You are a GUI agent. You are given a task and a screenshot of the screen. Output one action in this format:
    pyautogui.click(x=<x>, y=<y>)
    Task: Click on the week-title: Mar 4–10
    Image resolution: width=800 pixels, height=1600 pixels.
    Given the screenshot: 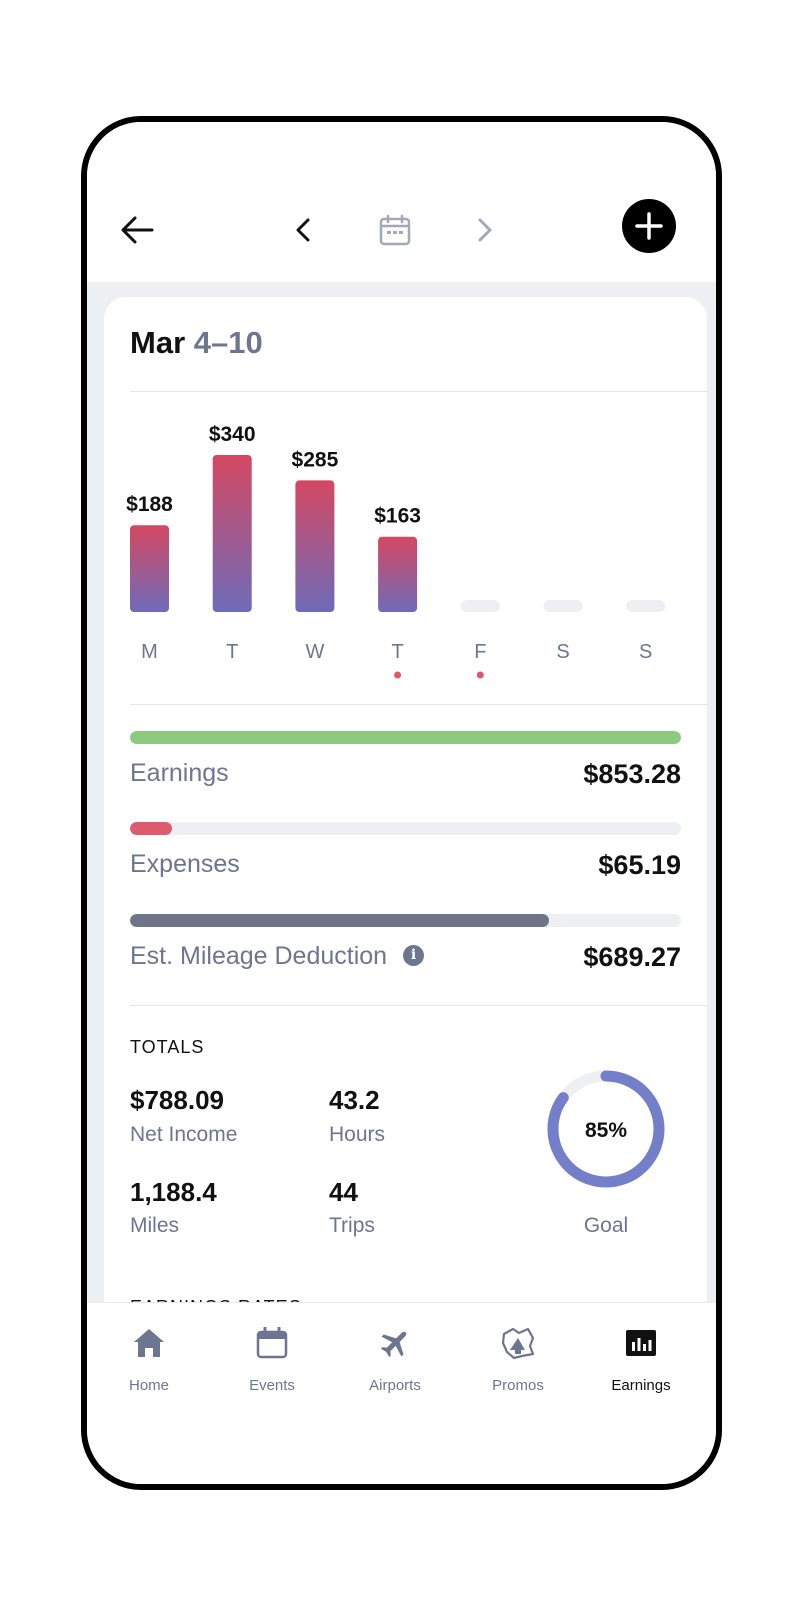 What is the action you would take?
    pyautogui.click(x=196, y=343)
    